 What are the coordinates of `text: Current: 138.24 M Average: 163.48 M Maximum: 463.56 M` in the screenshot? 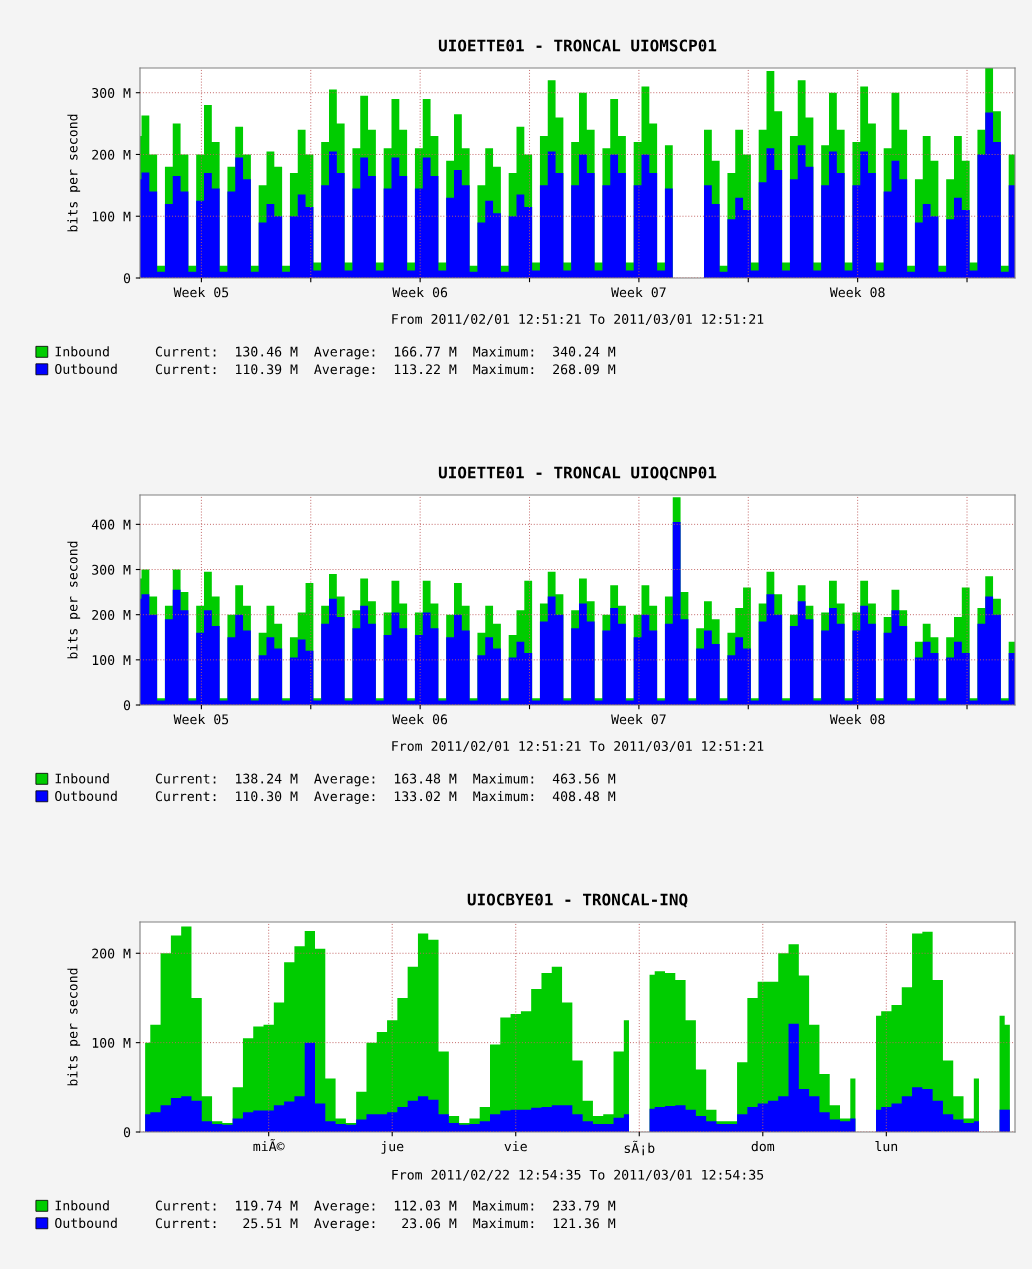 It's located at (385, 780).